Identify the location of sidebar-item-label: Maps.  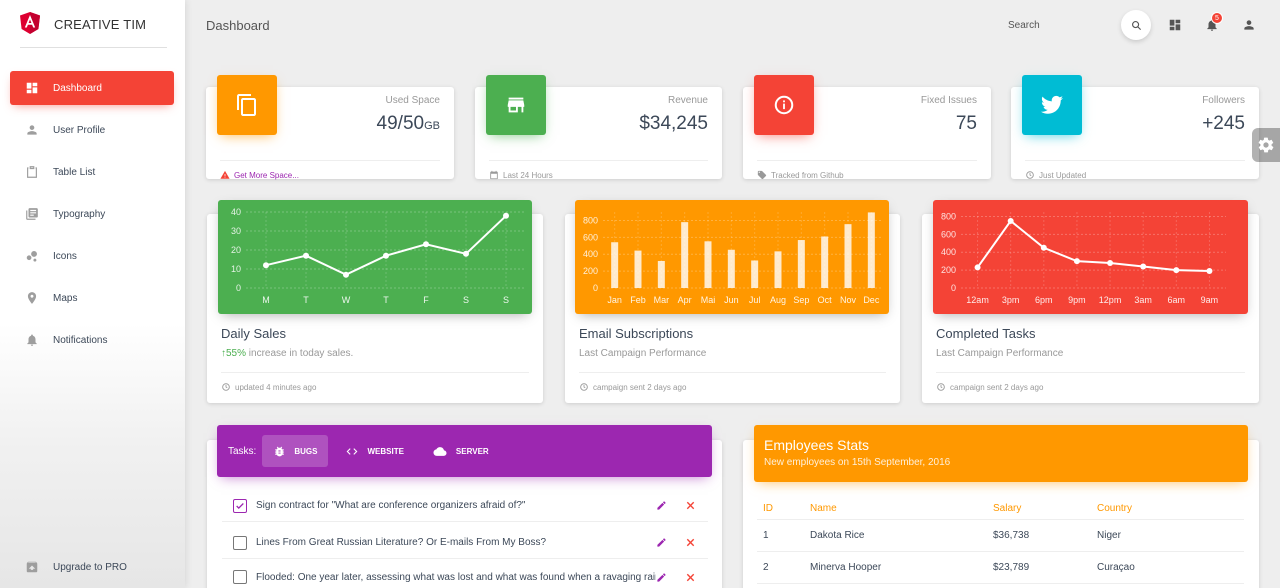
(65, 298).